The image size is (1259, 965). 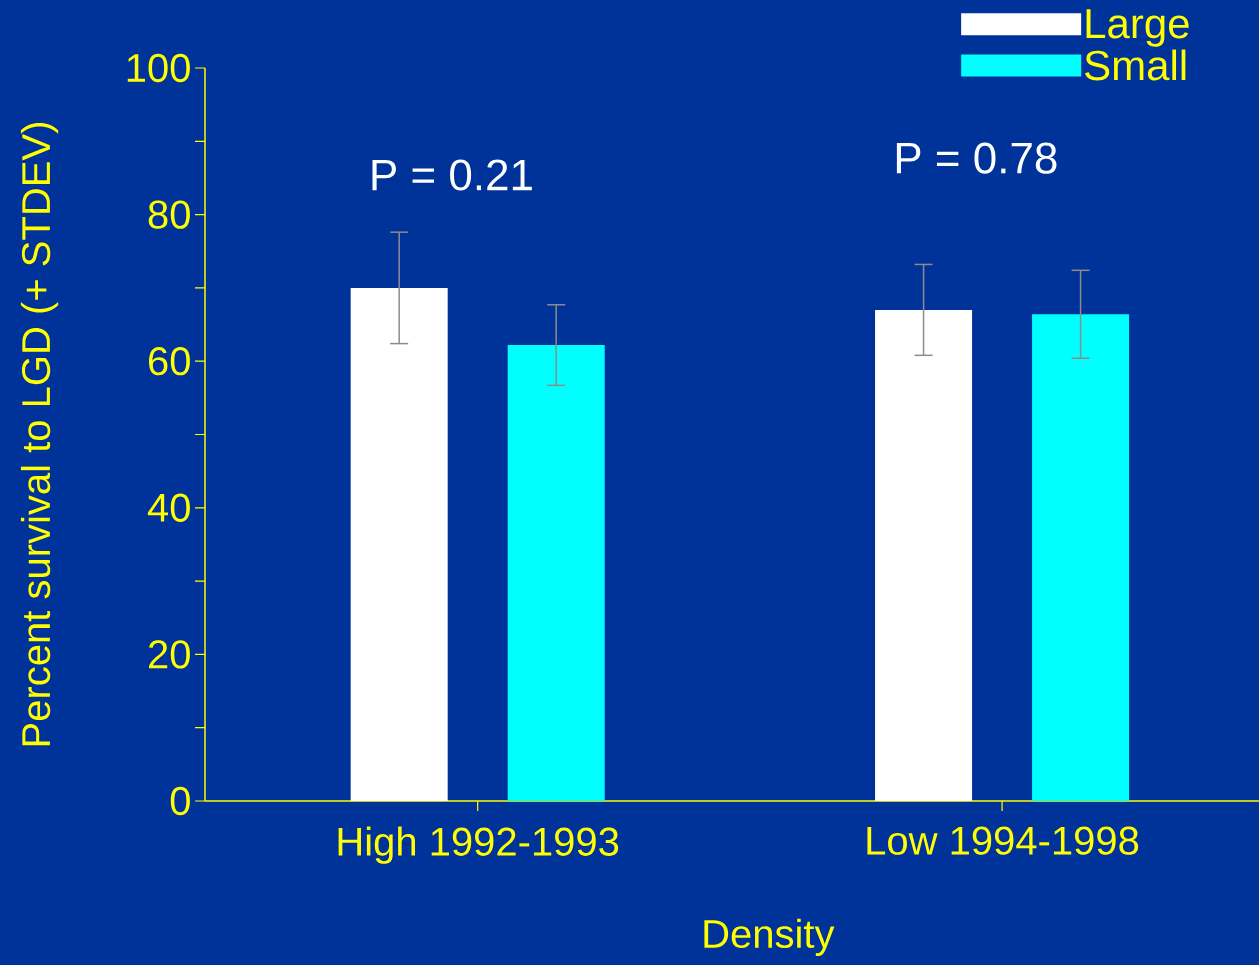 I want to click on legend-label: Large, so click(x=1137, y=28).